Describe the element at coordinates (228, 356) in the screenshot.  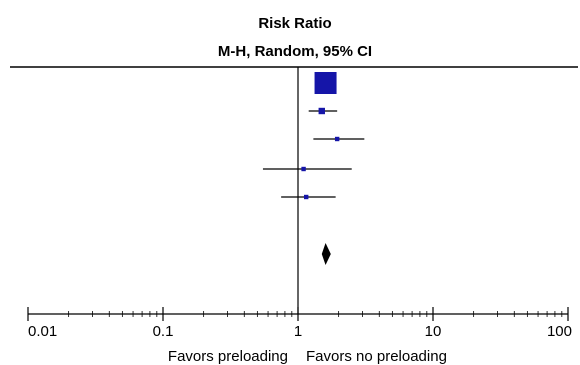
I see `favors-left-label: Favors preloading` at that location.